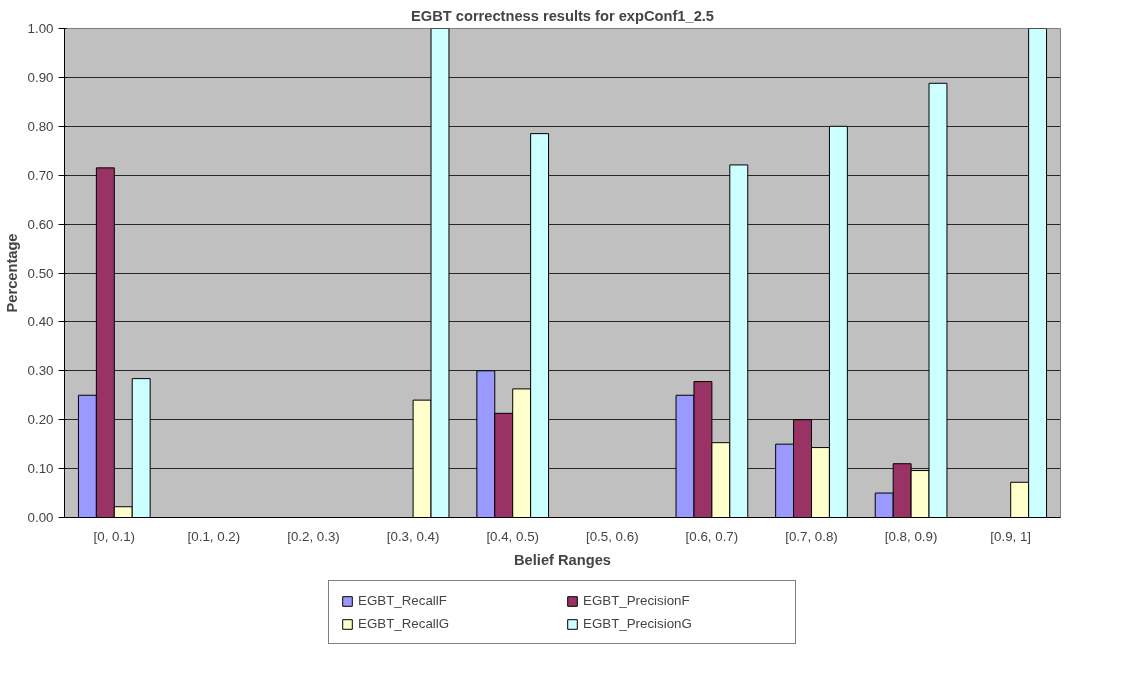 This screenshot has width=1142, height=694. Describe the element at coordinates (114, 536) in the screenshot. I see `x-tick-label: [0, 0.1)` at that location.